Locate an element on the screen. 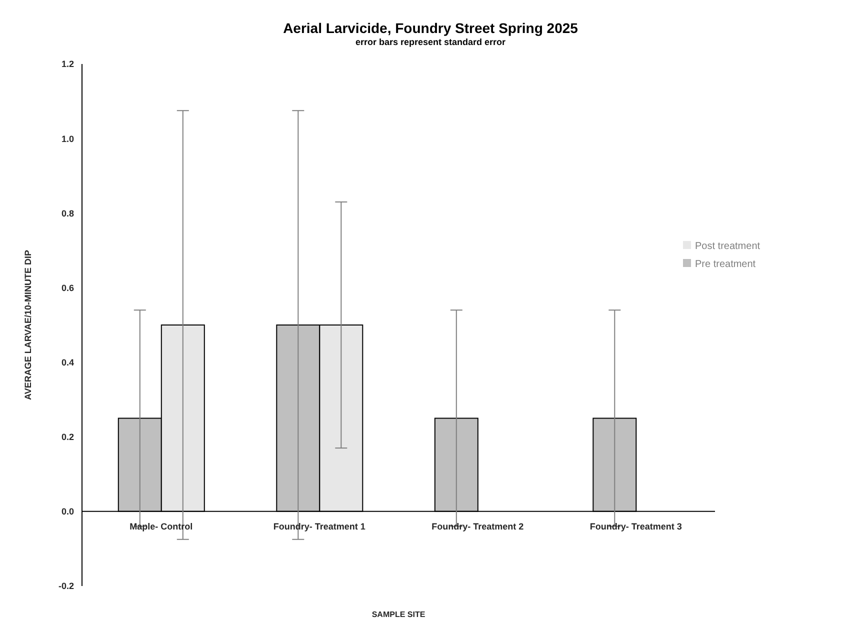 This screenshot has height=633, width=861. legend-label: Pre treatment is located at coordinates (725, 264).